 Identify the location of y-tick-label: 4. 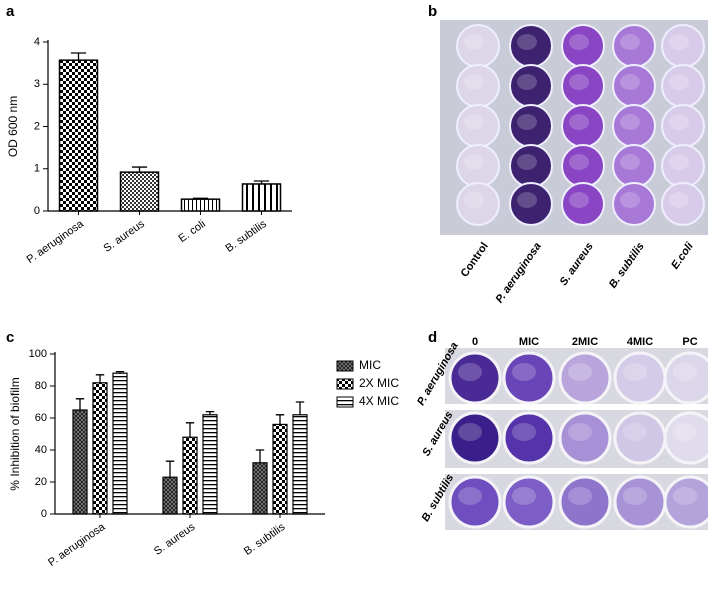
(37, 42).